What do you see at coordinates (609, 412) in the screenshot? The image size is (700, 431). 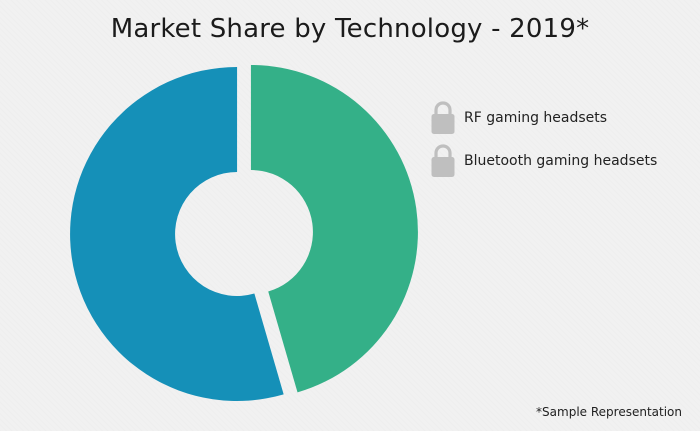 I see `footnote: *Sample Representation` at bounding box center [609, 412].